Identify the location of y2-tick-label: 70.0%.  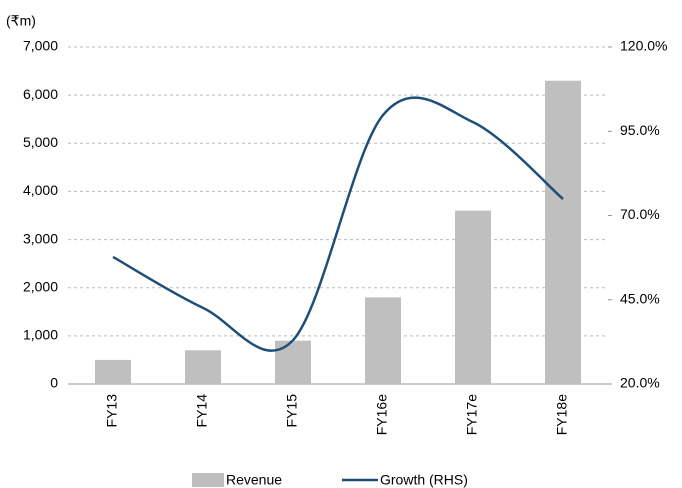
(640, 214).